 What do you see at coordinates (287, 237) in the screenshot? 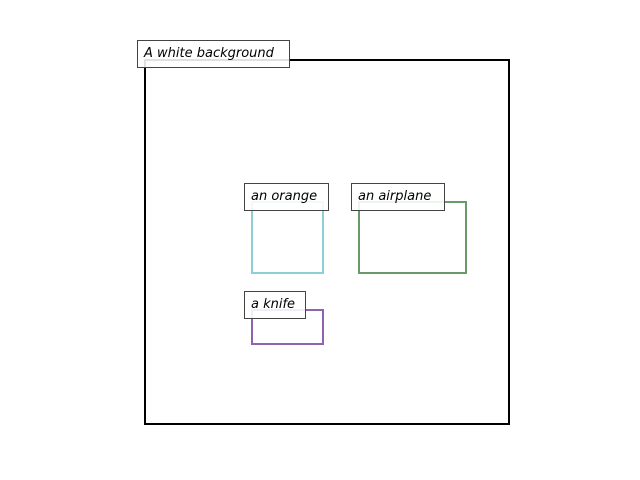
I see `orange-bounding-box` at bounding box center [287, 237].